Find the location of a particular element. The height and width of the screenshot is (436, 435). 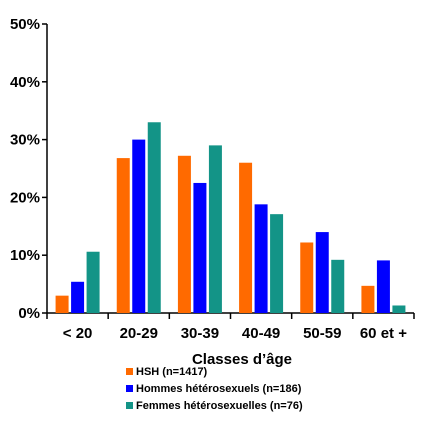

x-axis: < 20 20-29 30-39 40-49 50-59 60 et + is located at coordinates (230, 327).